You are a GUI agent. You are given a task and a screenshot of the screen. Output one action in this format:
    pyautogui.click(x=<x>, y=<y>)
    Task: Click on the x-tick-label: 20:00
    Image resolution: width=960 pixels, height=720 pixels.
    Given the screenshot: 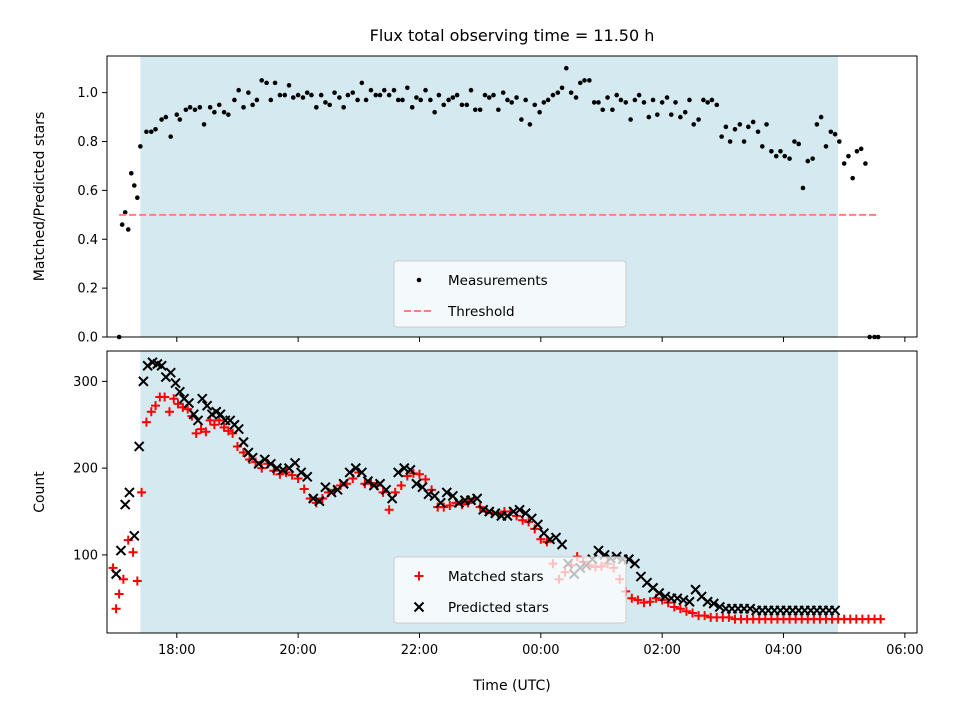 What is the action you would take?
    pyautogui.click(x=297, y=650)
    